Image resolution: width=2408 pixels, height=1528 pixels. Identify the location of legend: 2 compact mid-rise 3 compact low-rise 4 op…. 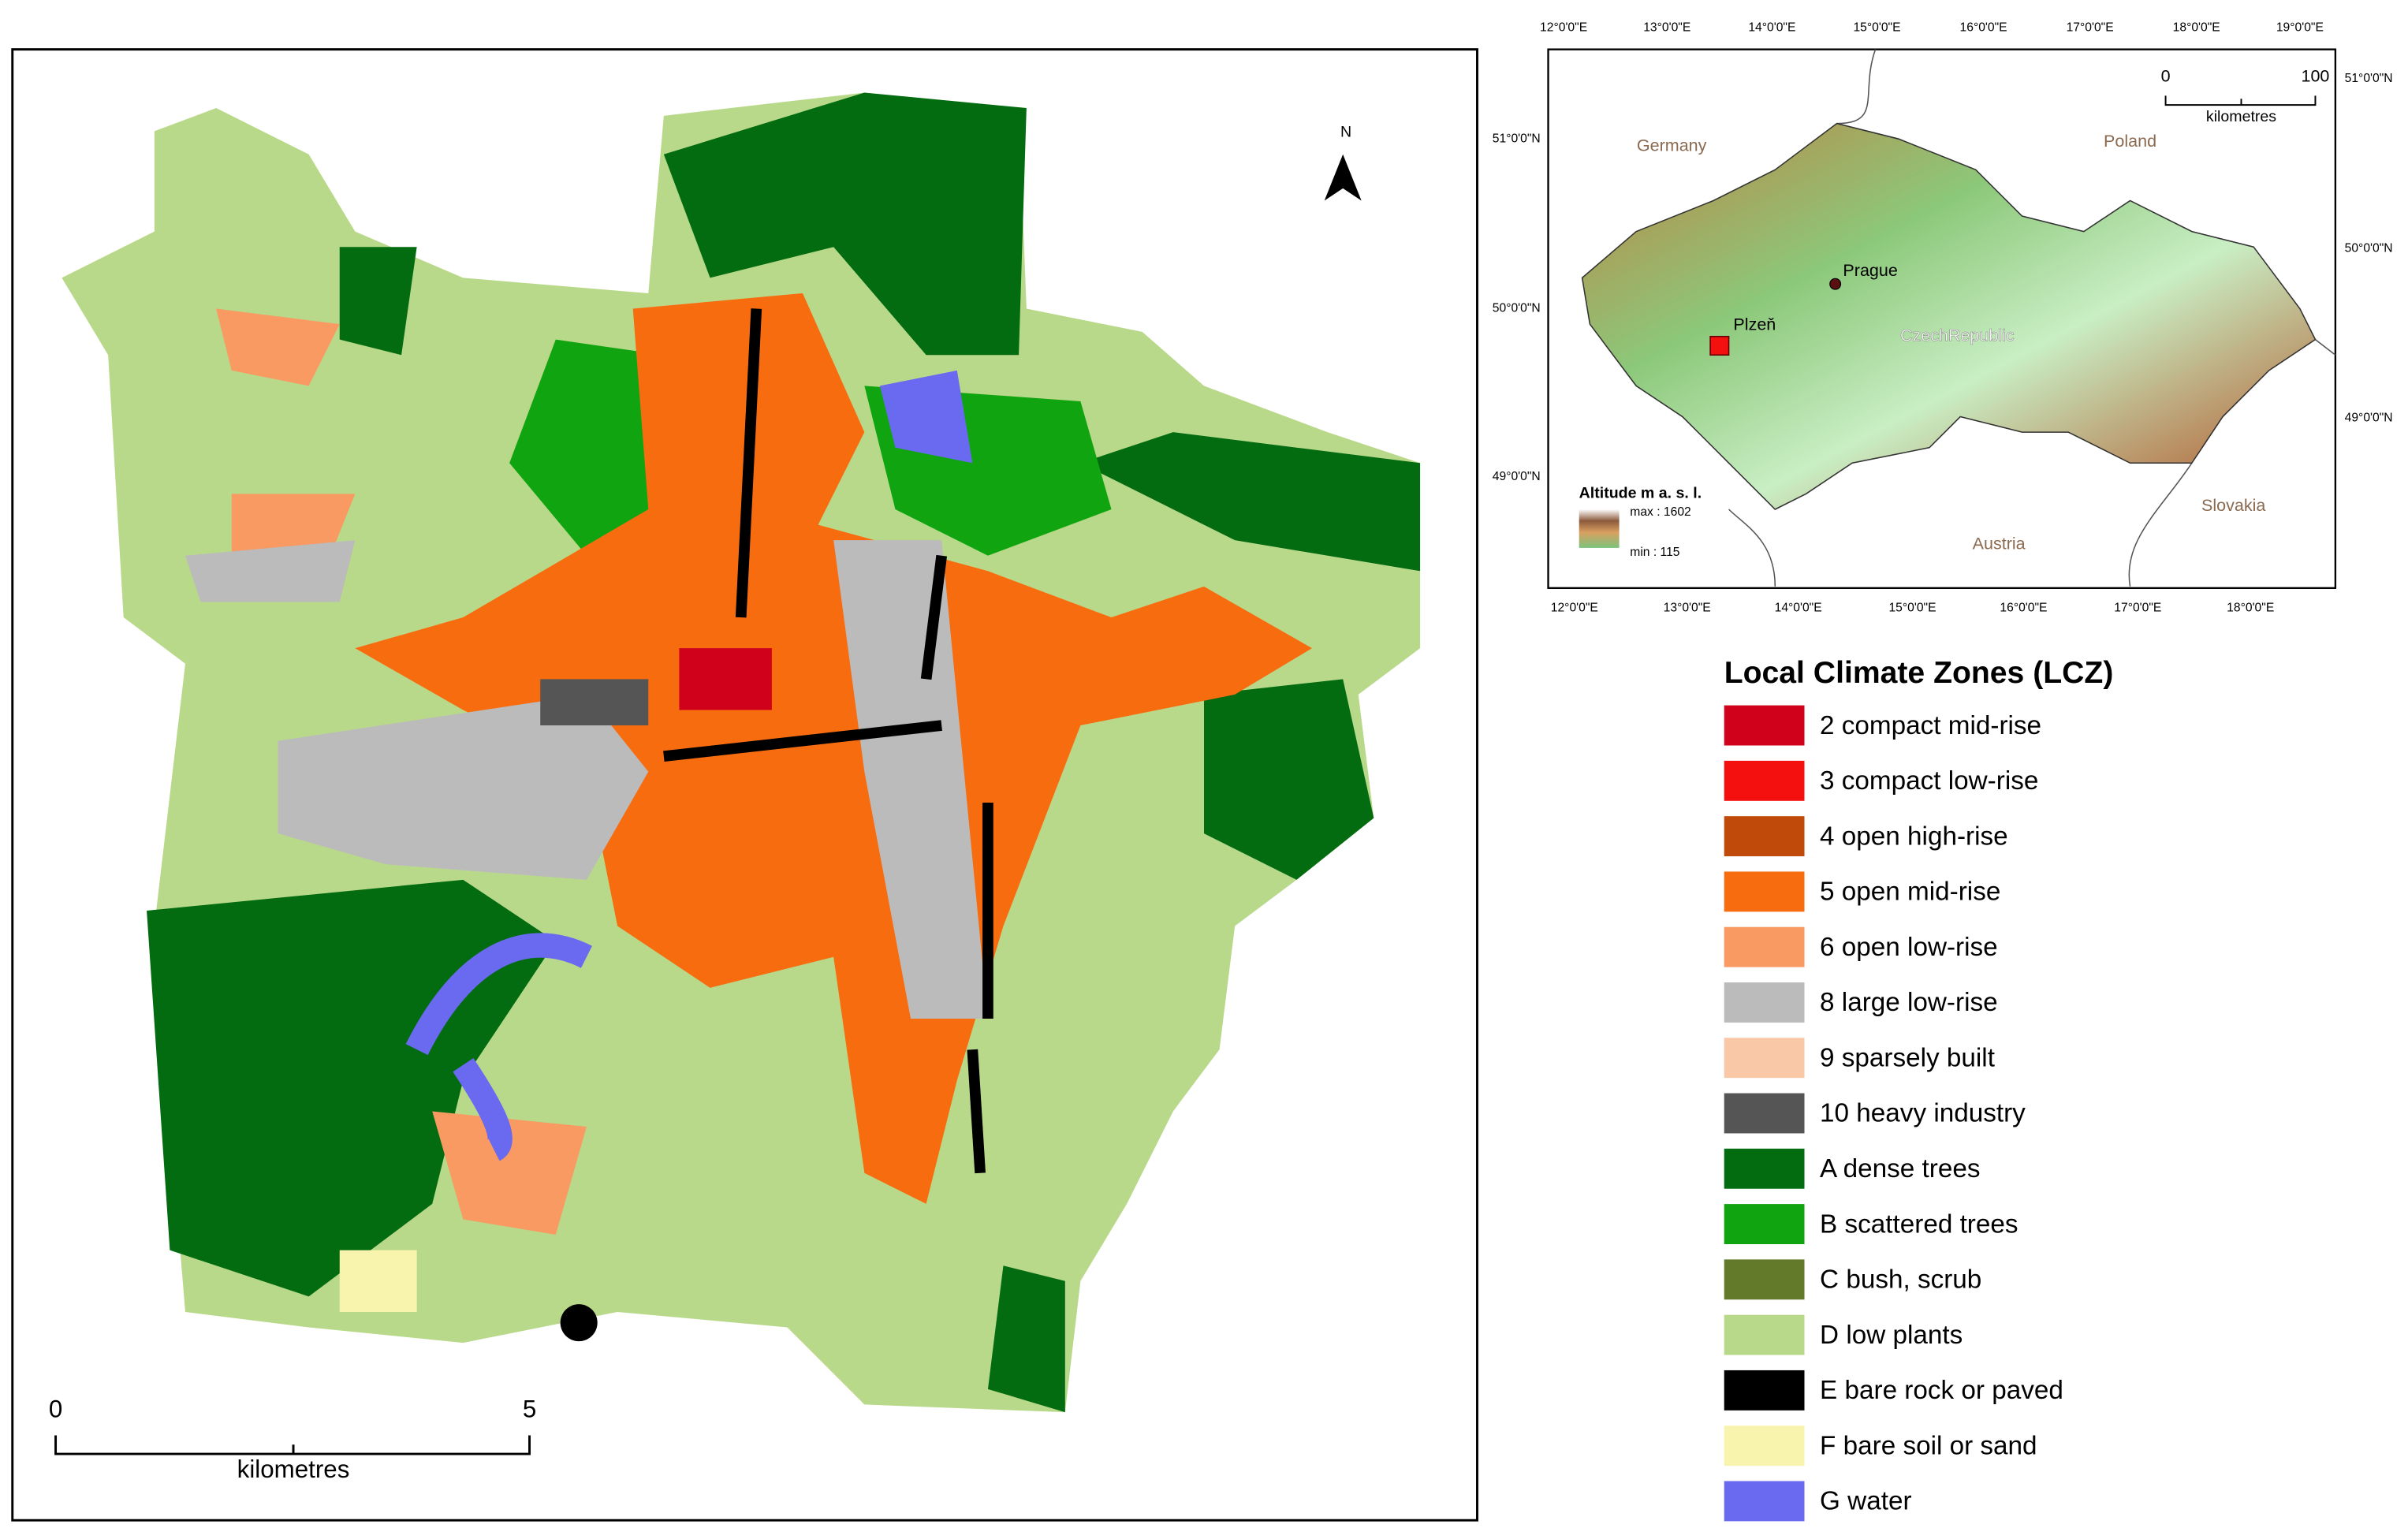
(1894, 1113).